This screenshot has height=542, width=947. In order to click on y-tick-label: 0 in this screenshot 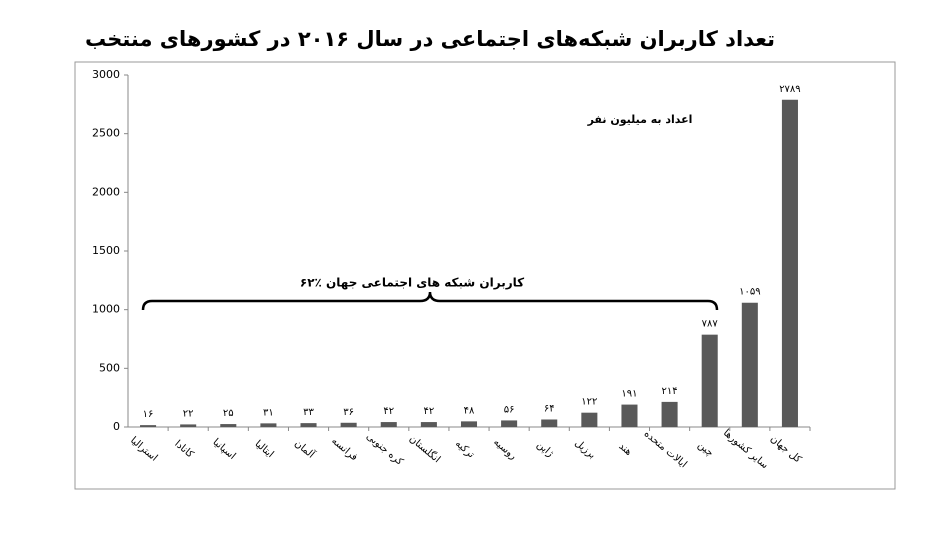, I will do `click(116, 426)`.